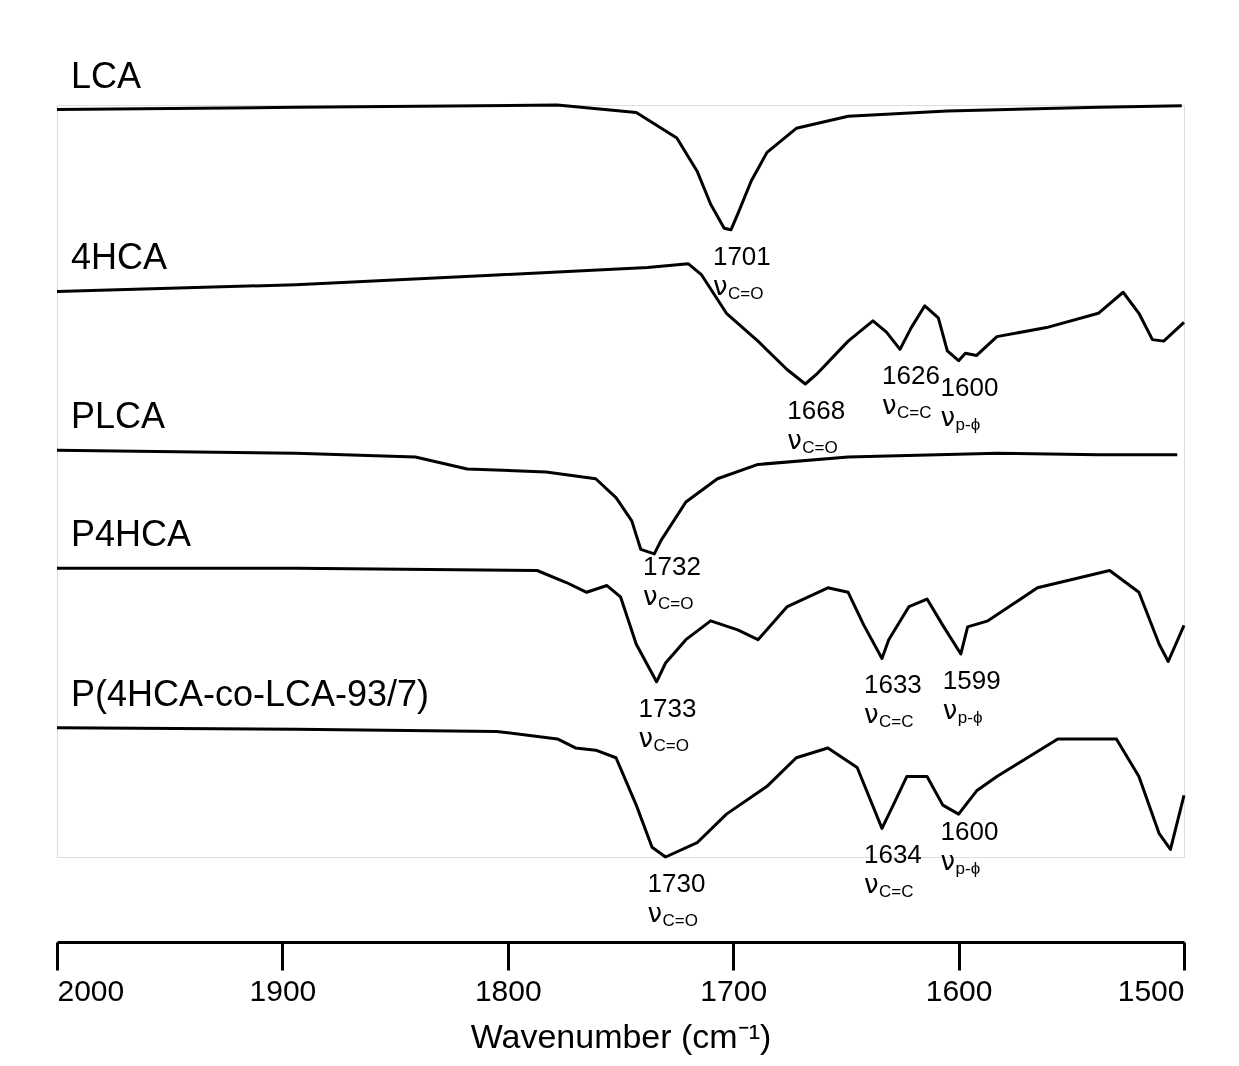 The image size is (1239, 1066). Describe the element at coordinates (250, 693) in the screenshot. I see `series-label: P(4HCA-co-LCA-93/7)` at that location.